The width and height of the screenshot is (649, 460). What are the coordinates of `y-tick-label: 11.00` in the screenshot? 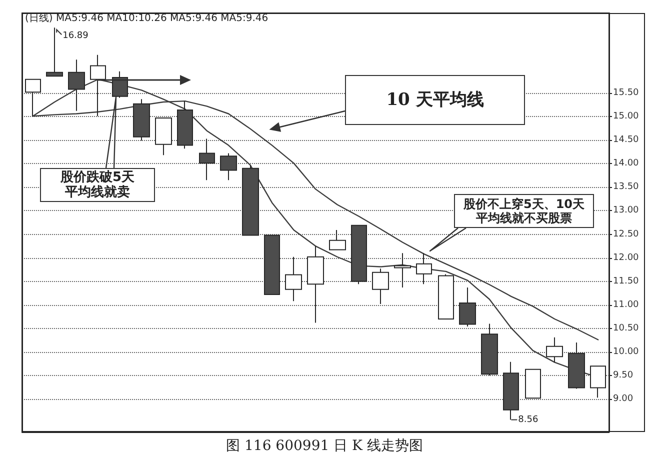 It's located at (626, 305).